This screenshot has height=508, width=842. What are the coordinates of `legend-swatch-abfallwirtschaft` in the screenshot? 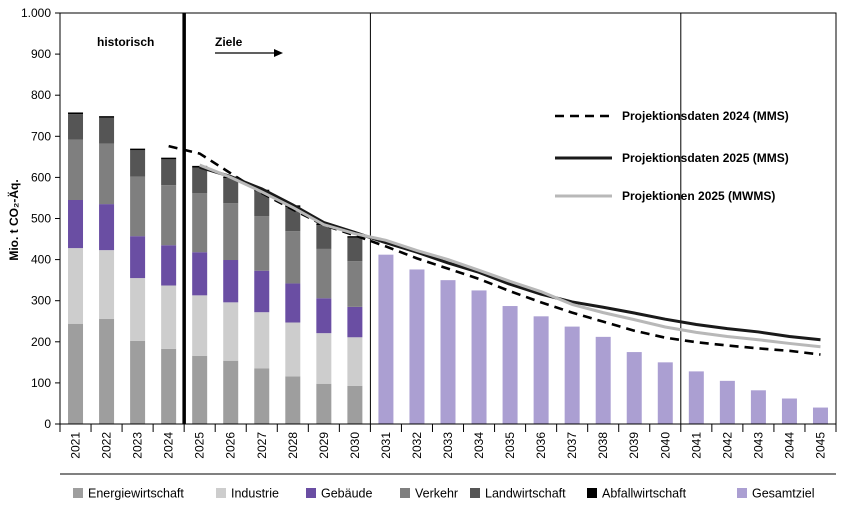 It's located at (592, 493).